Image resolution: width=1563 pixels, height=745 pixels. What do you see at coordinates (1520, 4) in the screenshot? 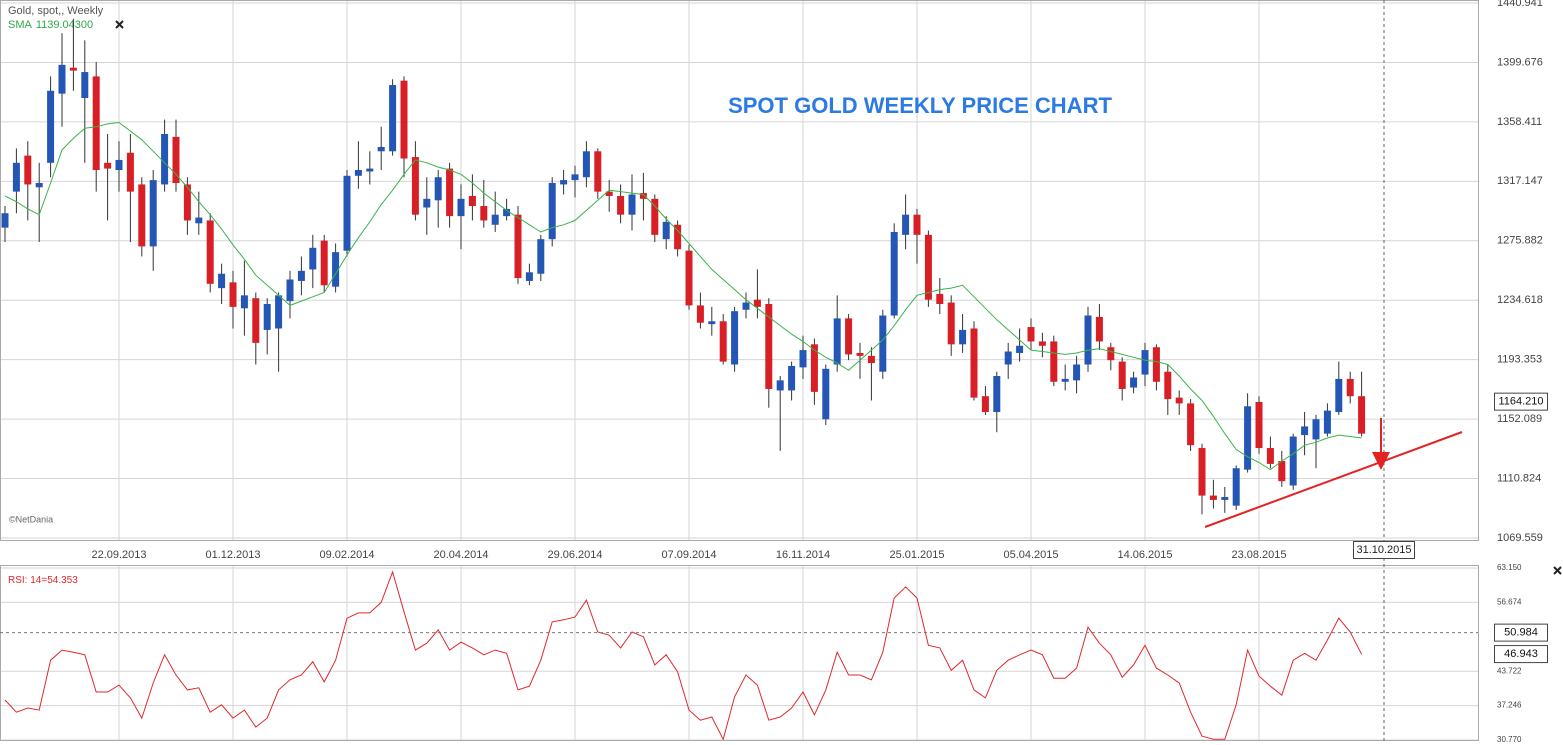
I see `y-tick-label: 1440.941` at bounding box center [1520, 4].